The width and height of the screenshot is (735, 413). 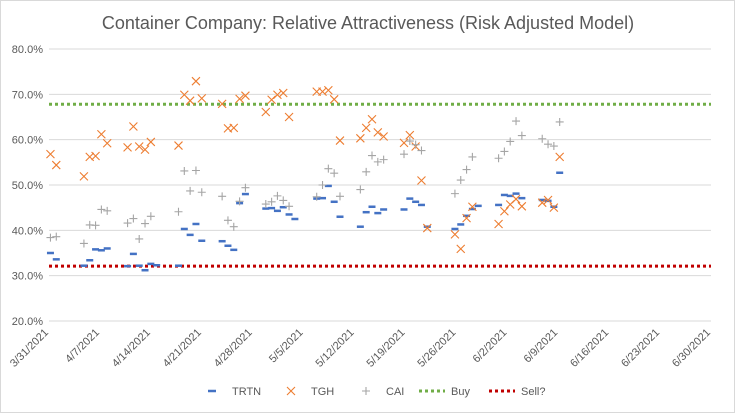 What do you see at coordinates (131, 348) in the screenshot?
I see `x-tick-label: 4/14/2021` at bounding box center [131, 348].